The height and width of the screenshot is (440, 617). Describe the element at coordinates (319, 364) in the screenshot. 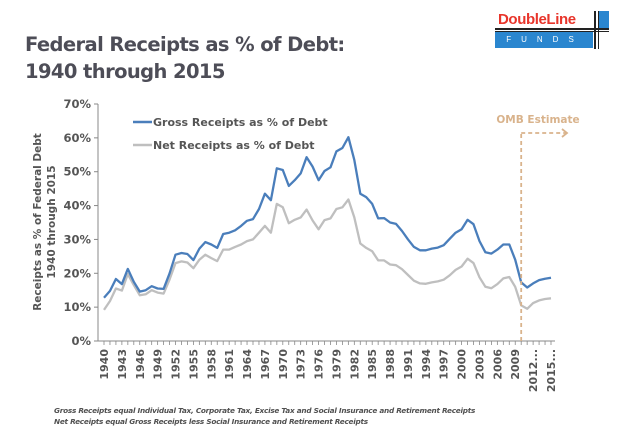

I see `x-tick-label: 1976` at that location.